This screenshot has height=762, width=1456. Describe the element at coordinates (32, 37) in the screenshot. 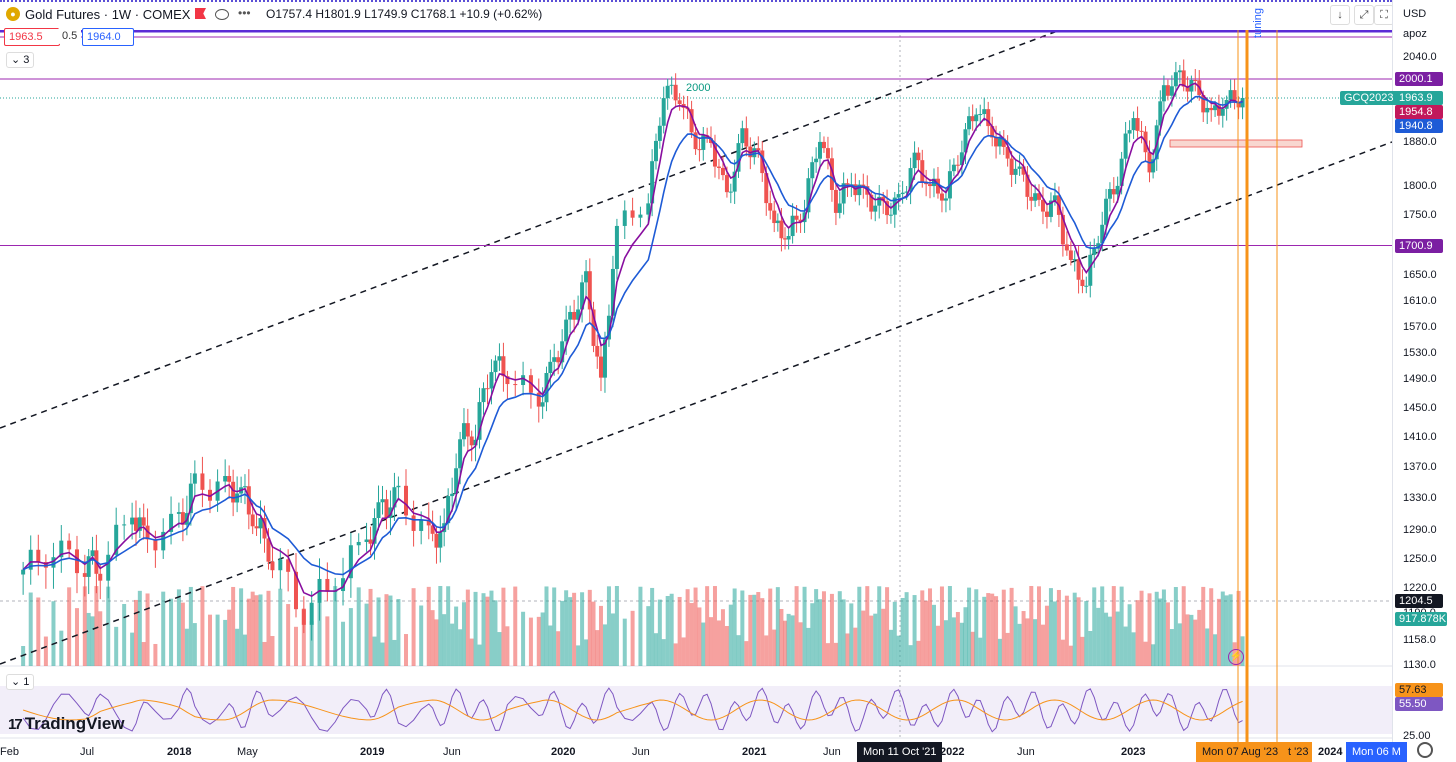

I see `bid-price-box: 1963.5` at that location.